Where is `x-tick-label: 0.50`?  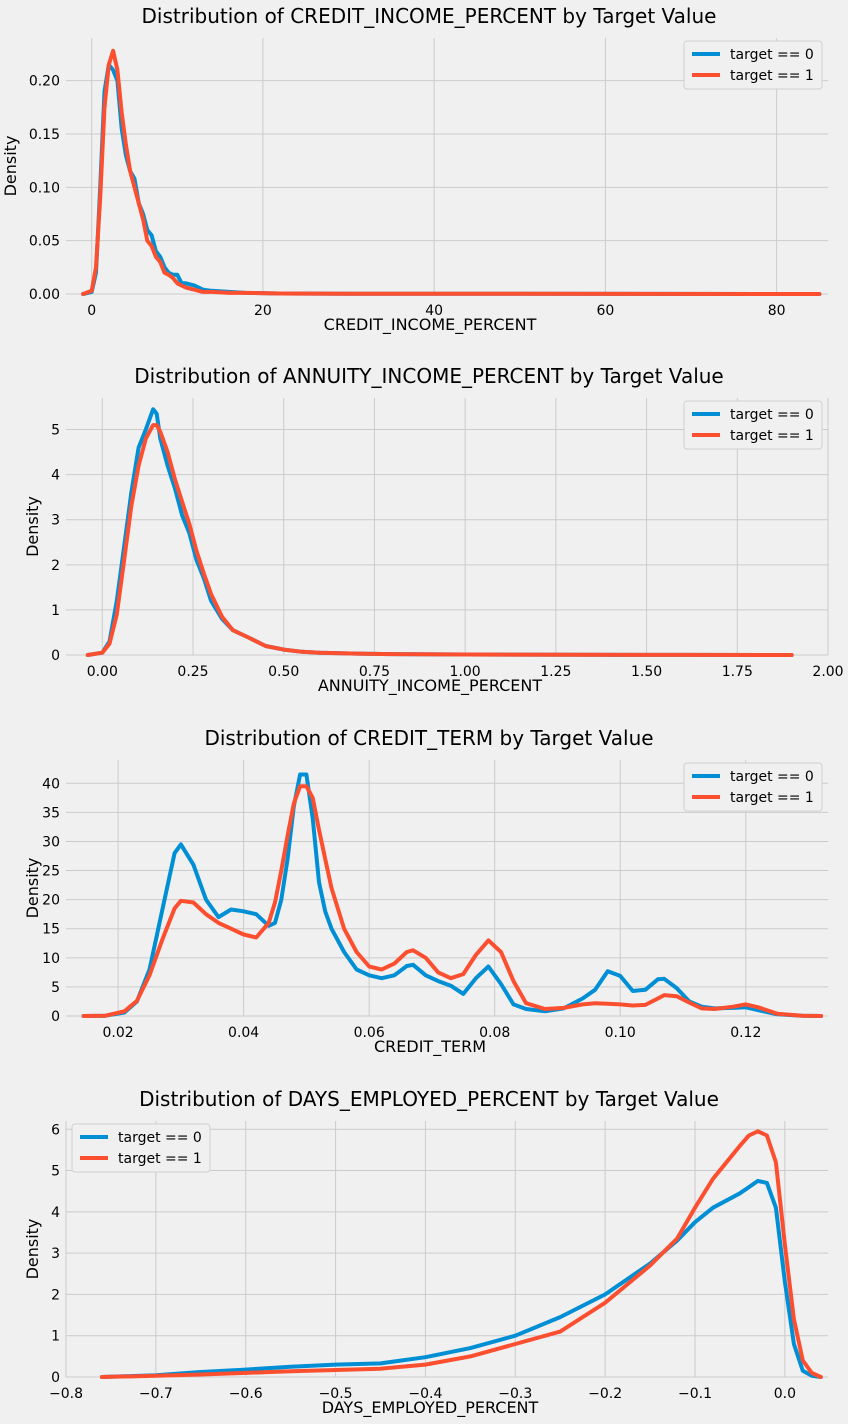
x-tick-label: 0.50 is located at coordinates (283, 672).